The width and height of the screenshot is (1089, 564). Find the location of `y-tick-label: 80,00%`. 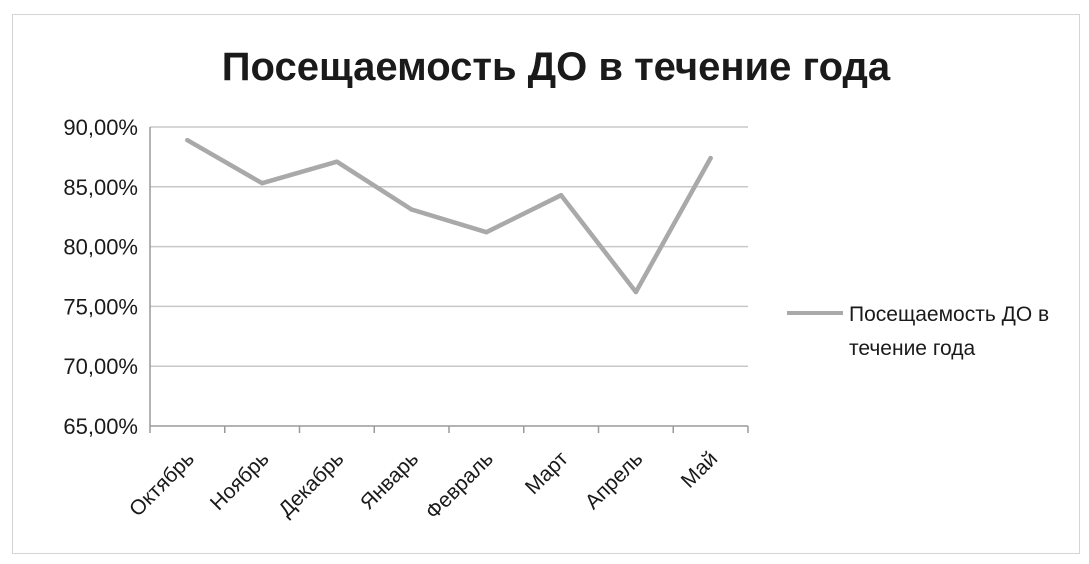

y-tick-label: 80,00% is located at coordinates (100, 247).